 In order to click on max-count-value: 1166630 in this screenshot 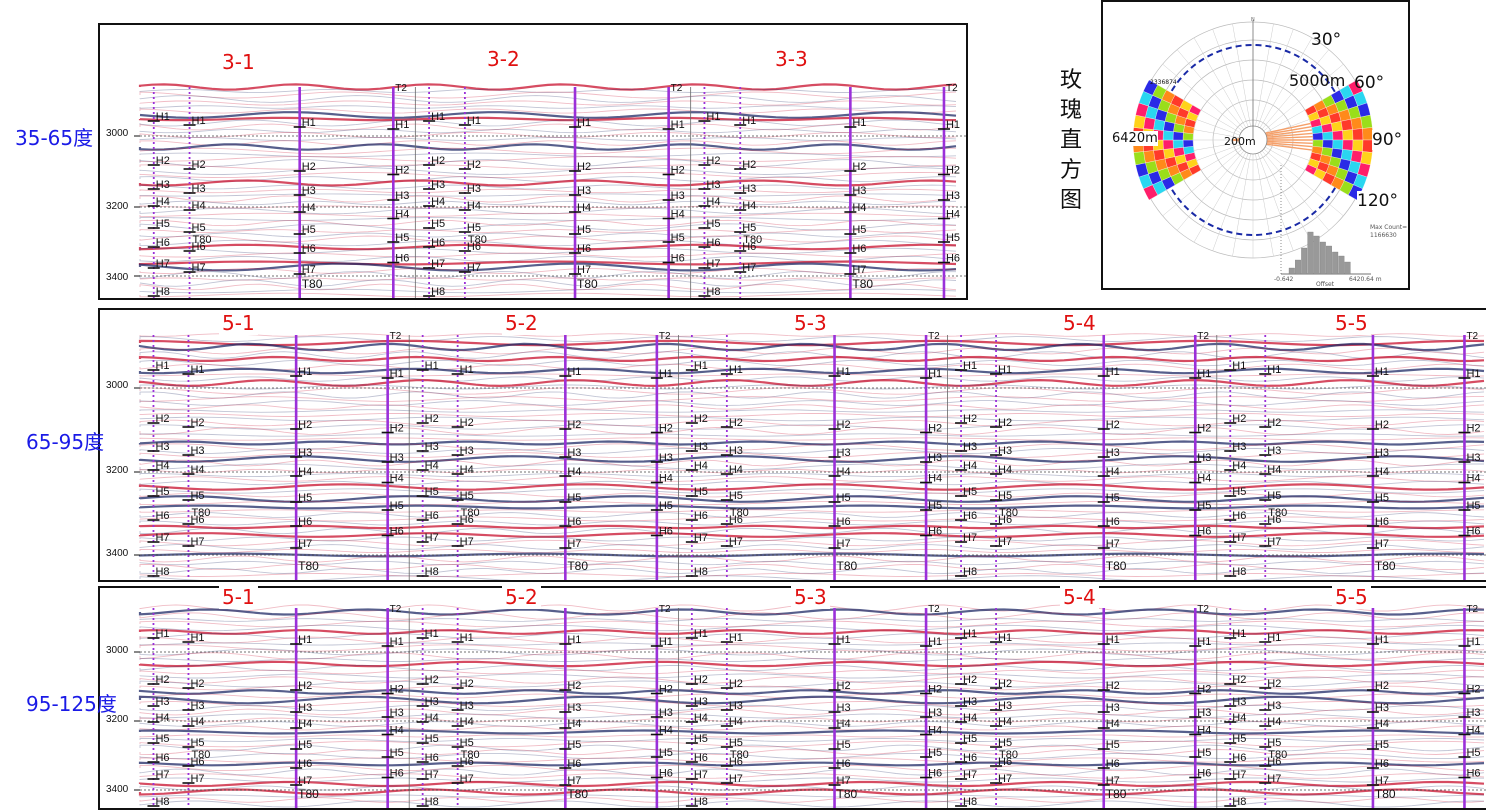, I will do `click(1383, 235)`.